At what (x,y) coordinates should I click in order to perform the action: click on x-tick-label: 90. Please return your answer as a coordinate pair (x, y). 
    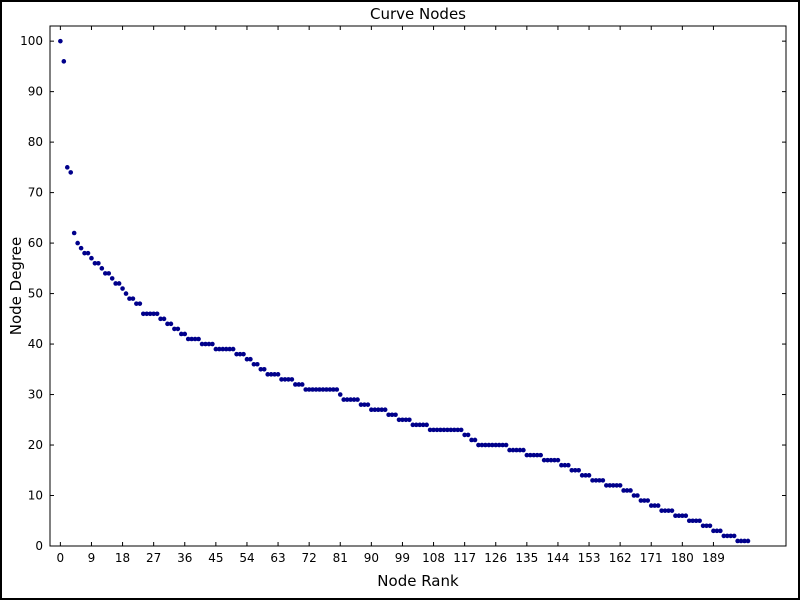
    Looking at the image, I should click on (371, 558).